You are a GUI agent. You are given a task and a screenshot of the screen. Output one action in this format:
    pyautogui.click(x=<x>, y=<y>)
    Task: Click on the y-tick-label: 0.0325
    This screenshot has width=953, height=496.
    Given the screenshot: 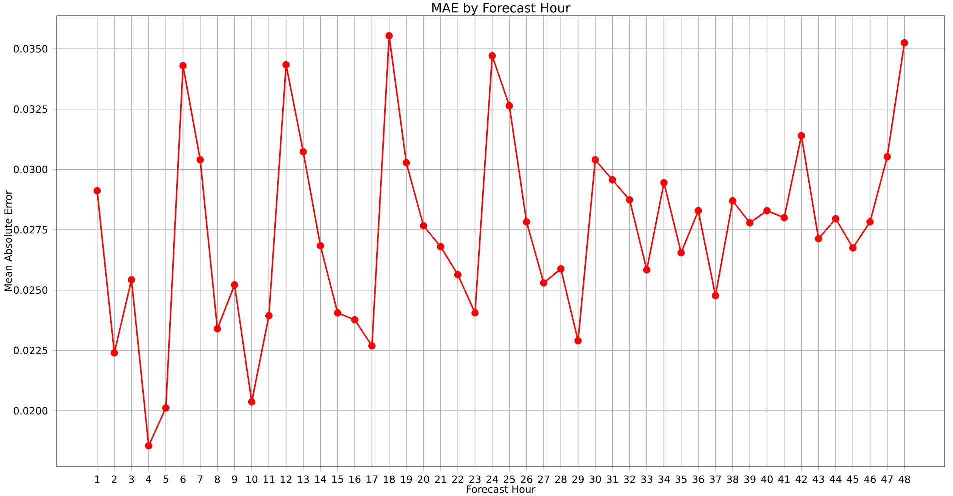 What is the action you would take?
    pyautogui.click(x=31, y=110)
    